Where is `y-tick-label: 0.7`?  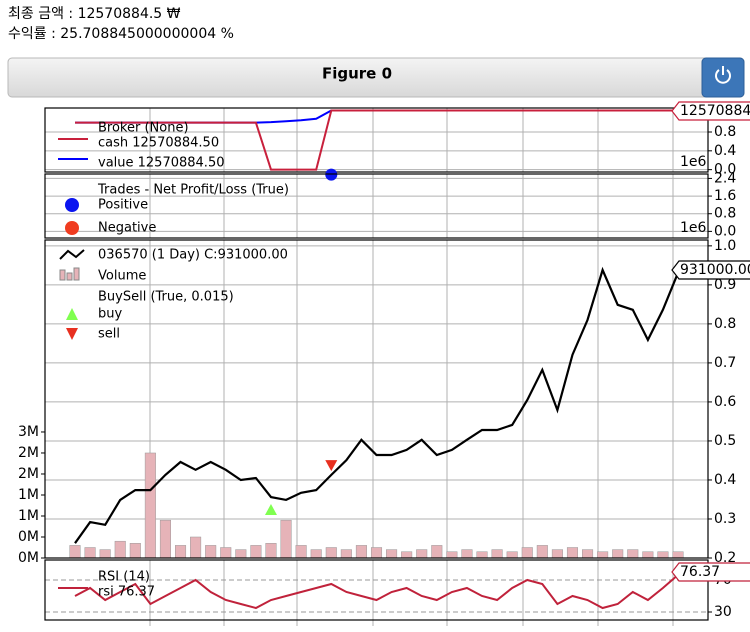 y-tick-label: 0.7 is located at coordinates (725, 363).